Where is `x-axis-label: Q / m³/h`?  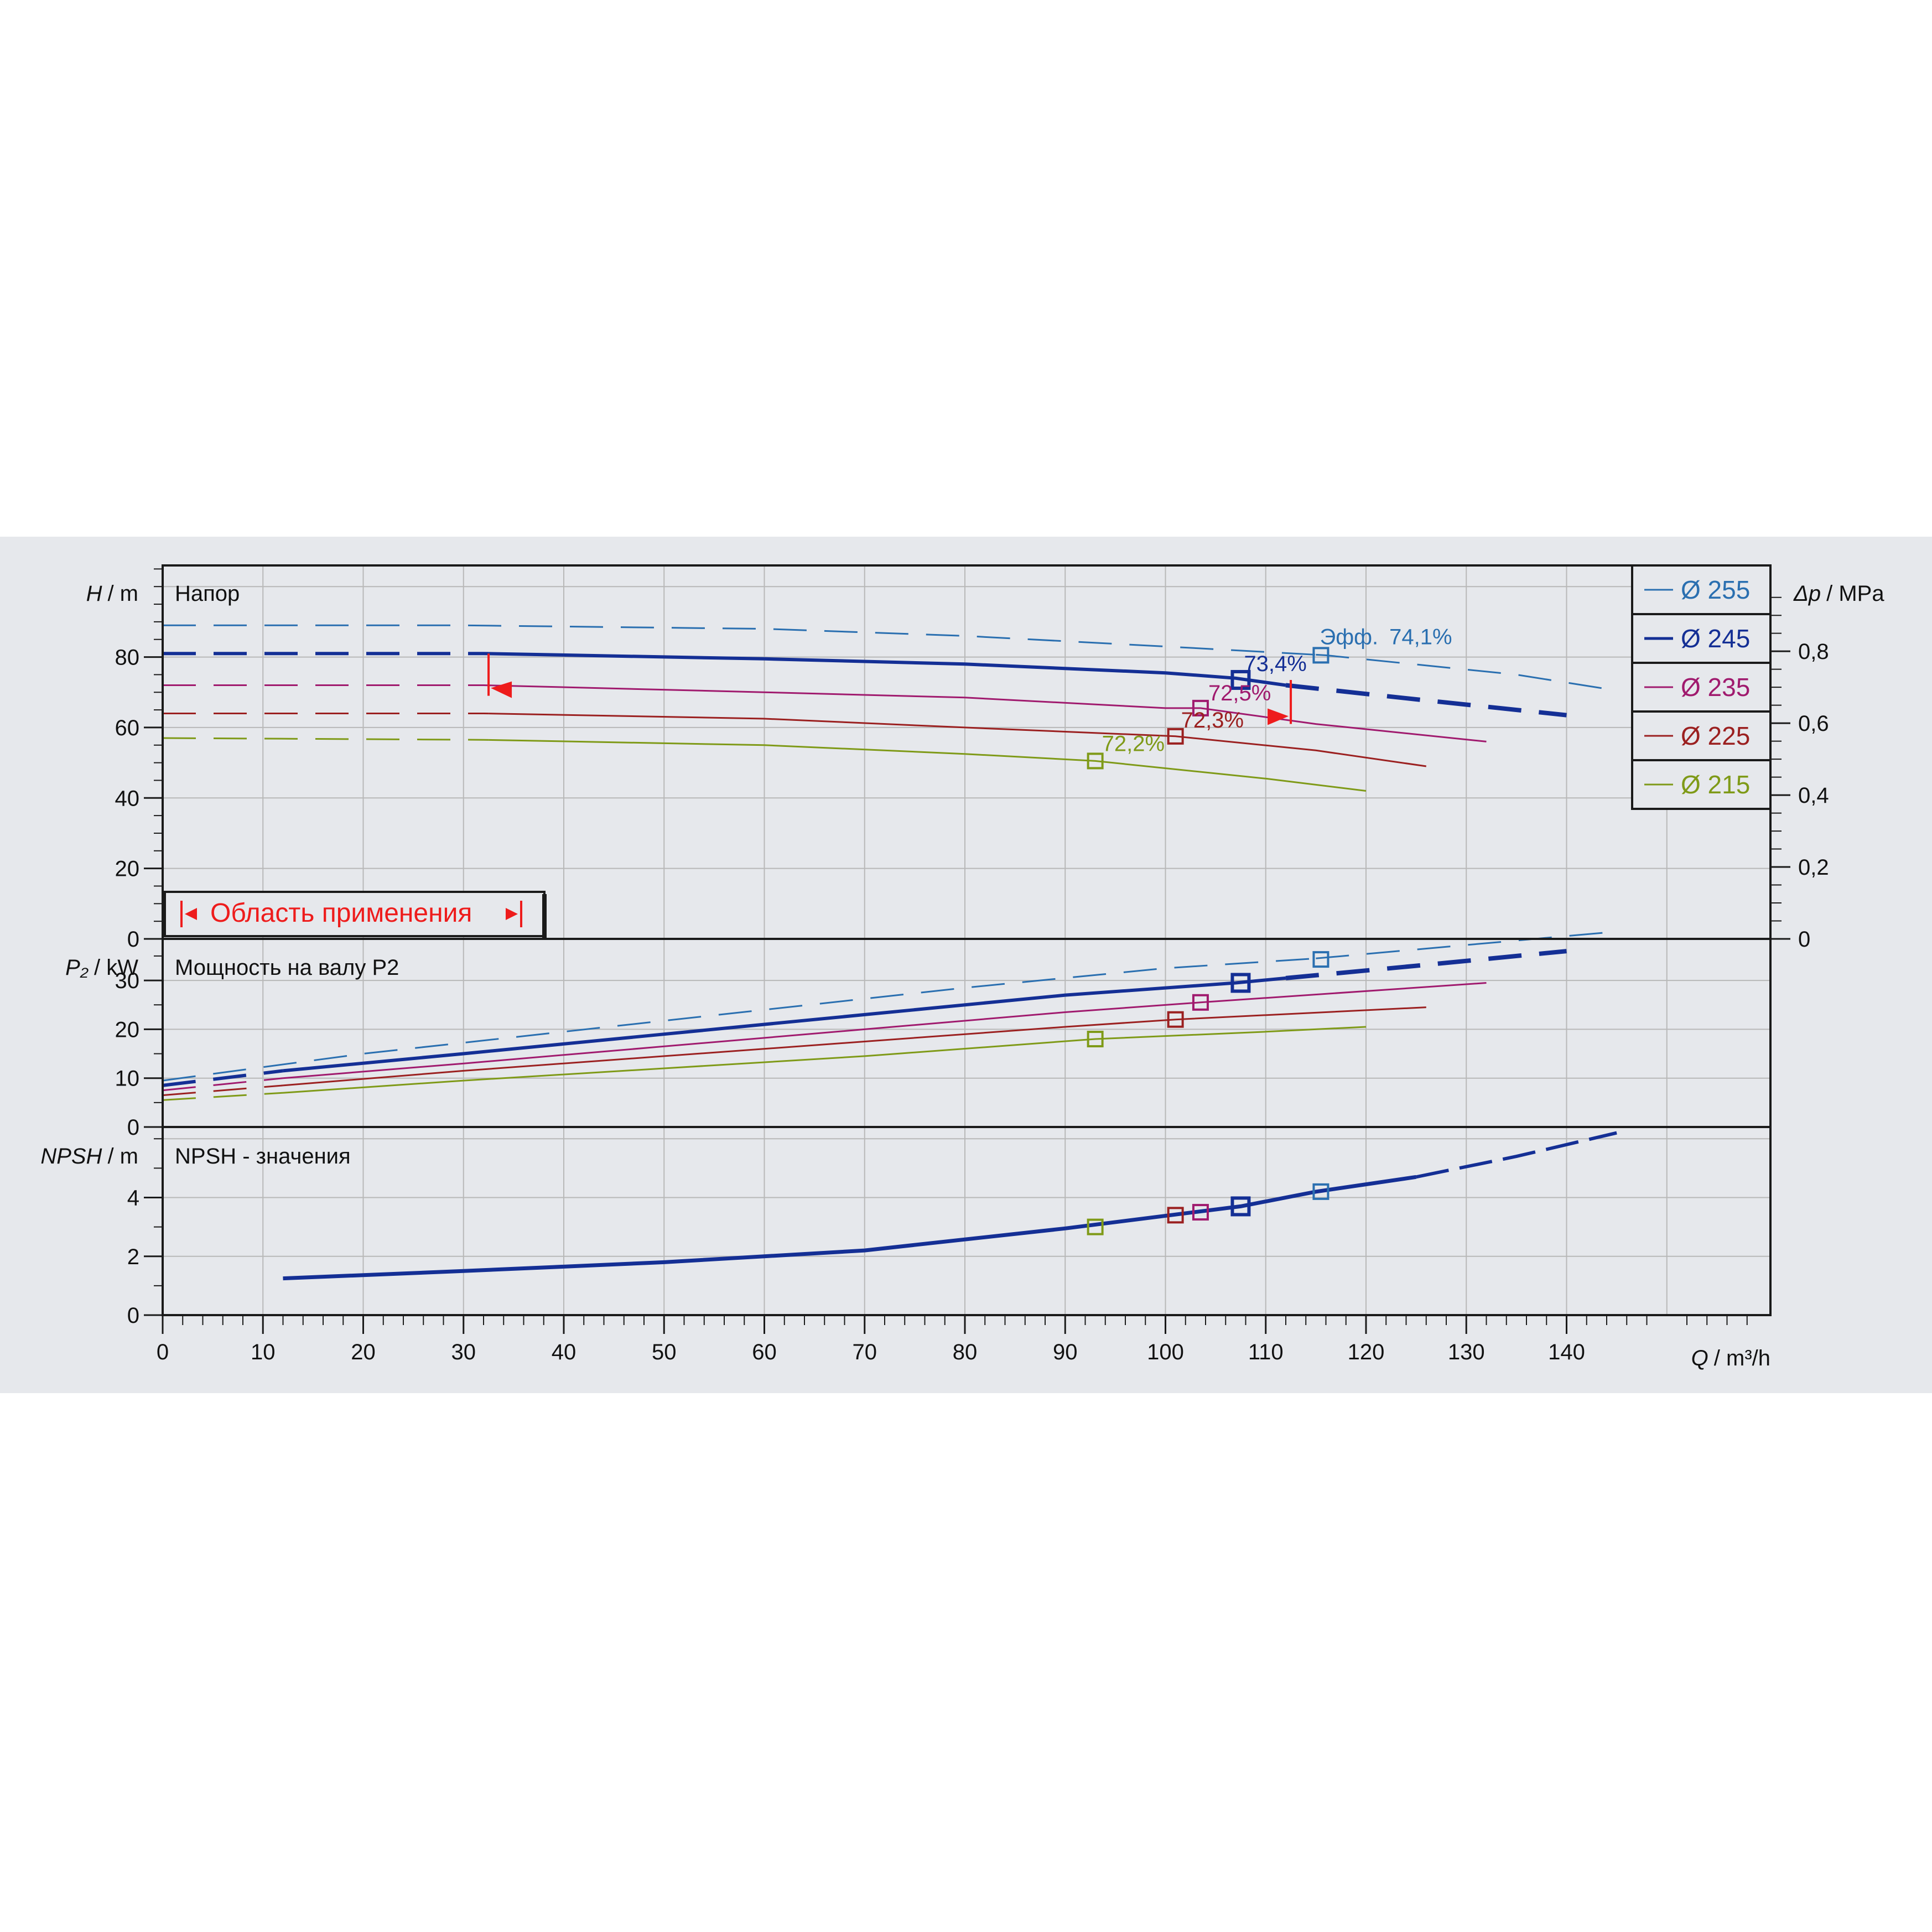
x-axis-label: Q / m³/h is located at coordinates (1730, 1358).